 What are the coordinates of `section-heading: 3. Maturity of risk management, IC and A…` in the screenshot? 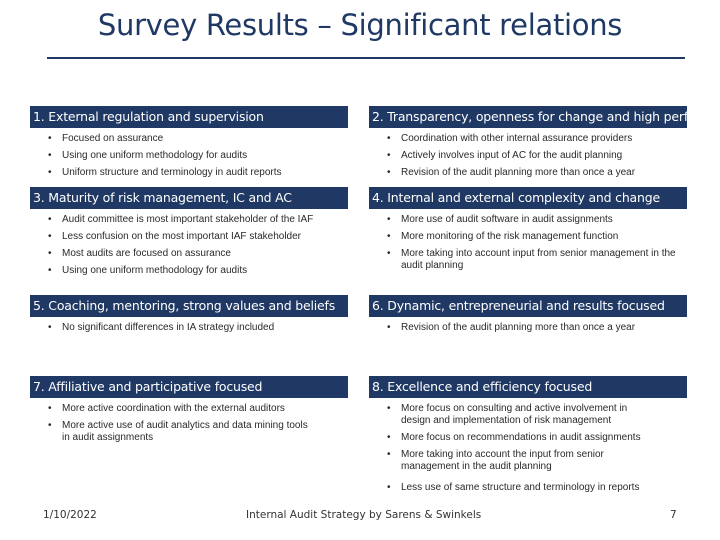 It's located at (189, 198).